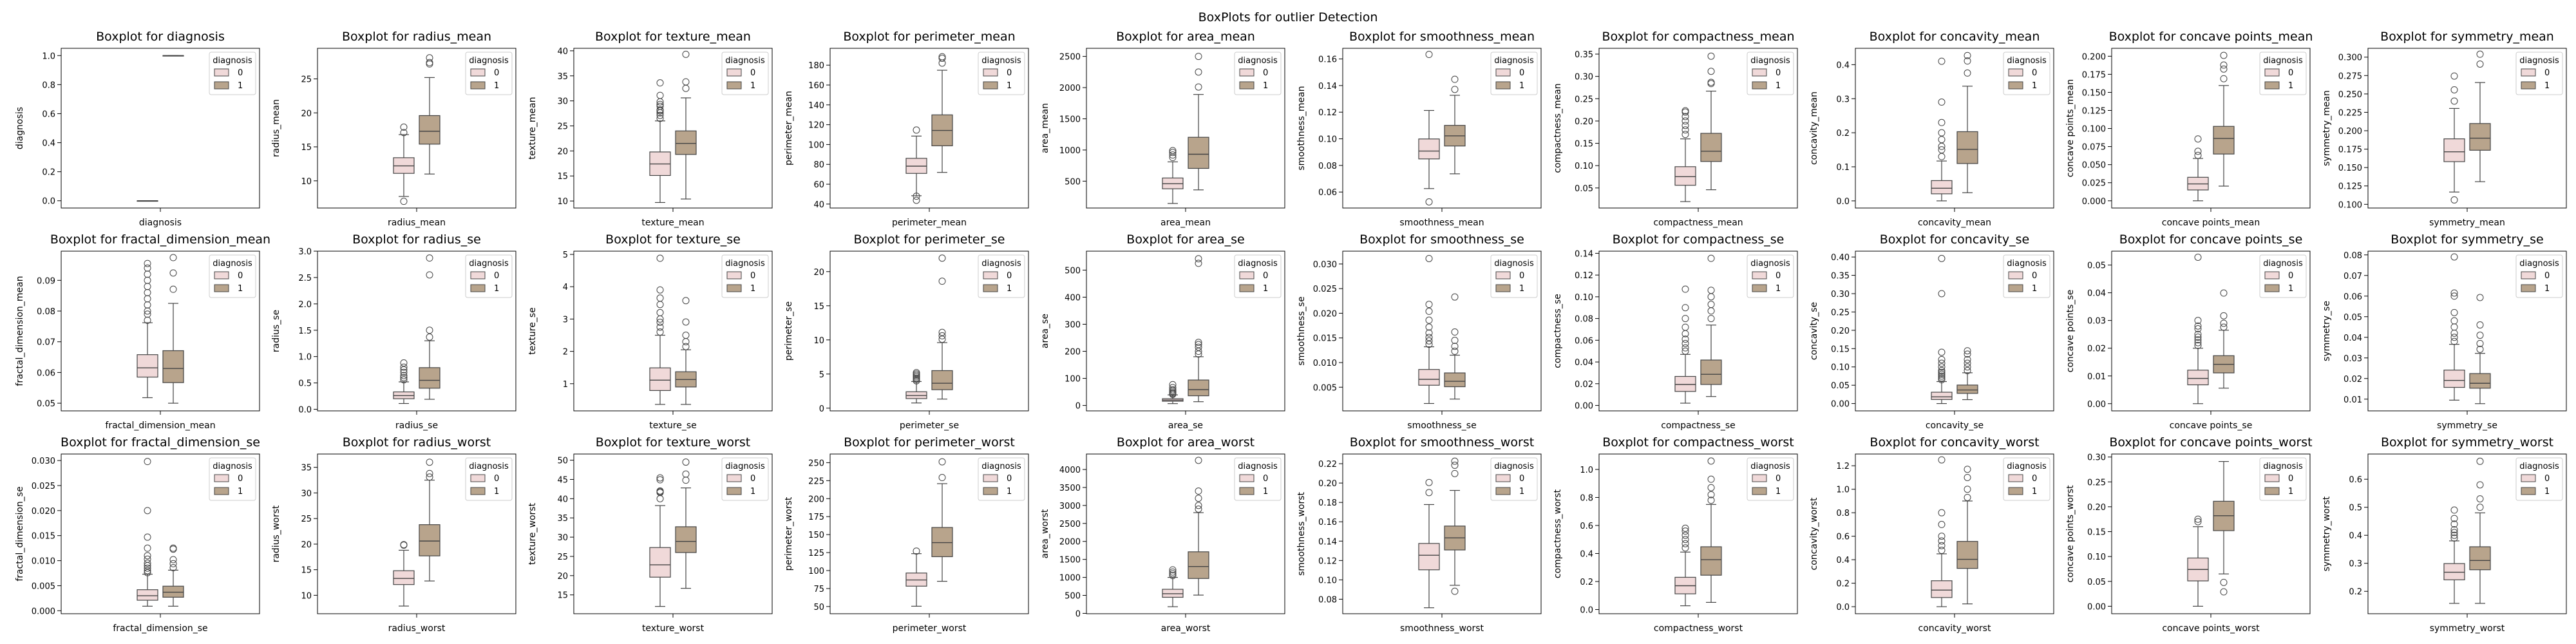 This screenshot has width=2576, height=644. I want to click on y-tick-label: 60, so click(818, 185).